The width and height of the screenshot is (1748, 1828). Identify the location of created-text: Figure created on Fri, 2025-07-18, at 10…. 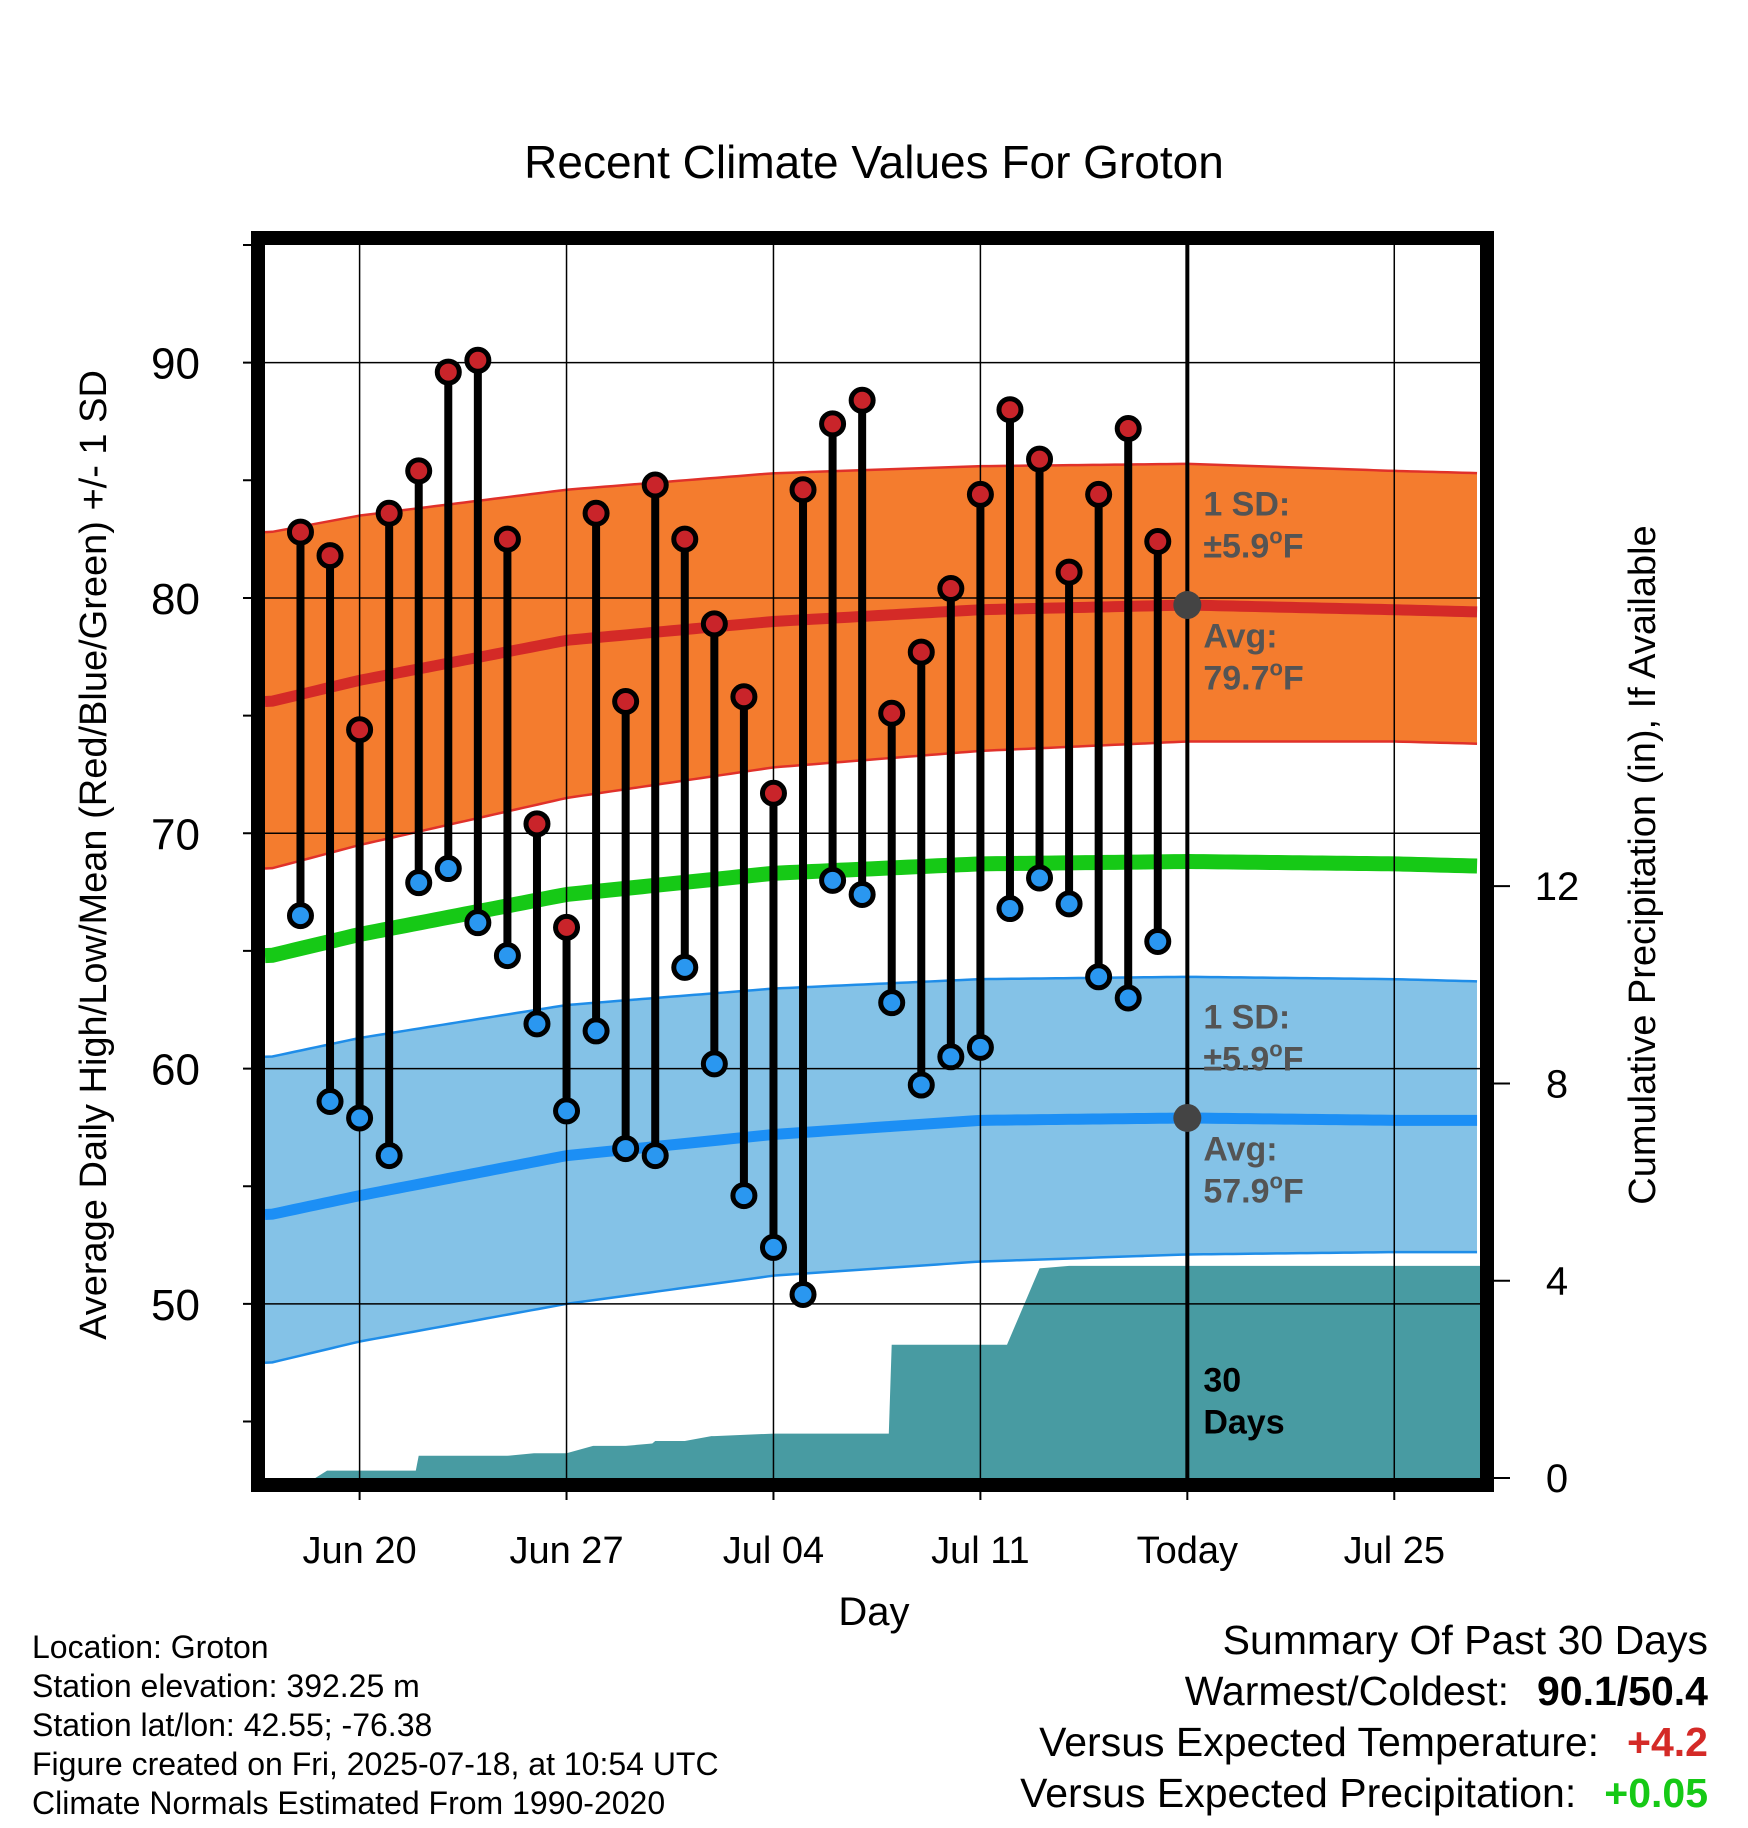
(375, 1764).